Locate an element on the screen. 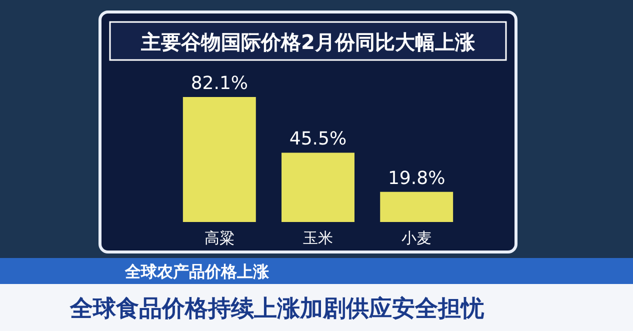 The width and height of the screenshot is (633, 331). x-tick-label: 小麦 is located at coordinates (417, 238).